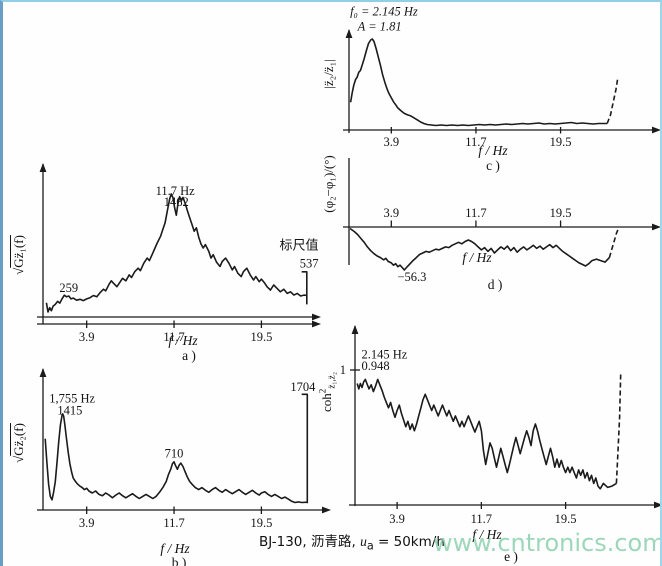 Image resolution: width=662 pixels, height=566 pixels. Describe the element at coordinates (343, 370) in the screenshot. I see `y-tick-label: 1` at that location.